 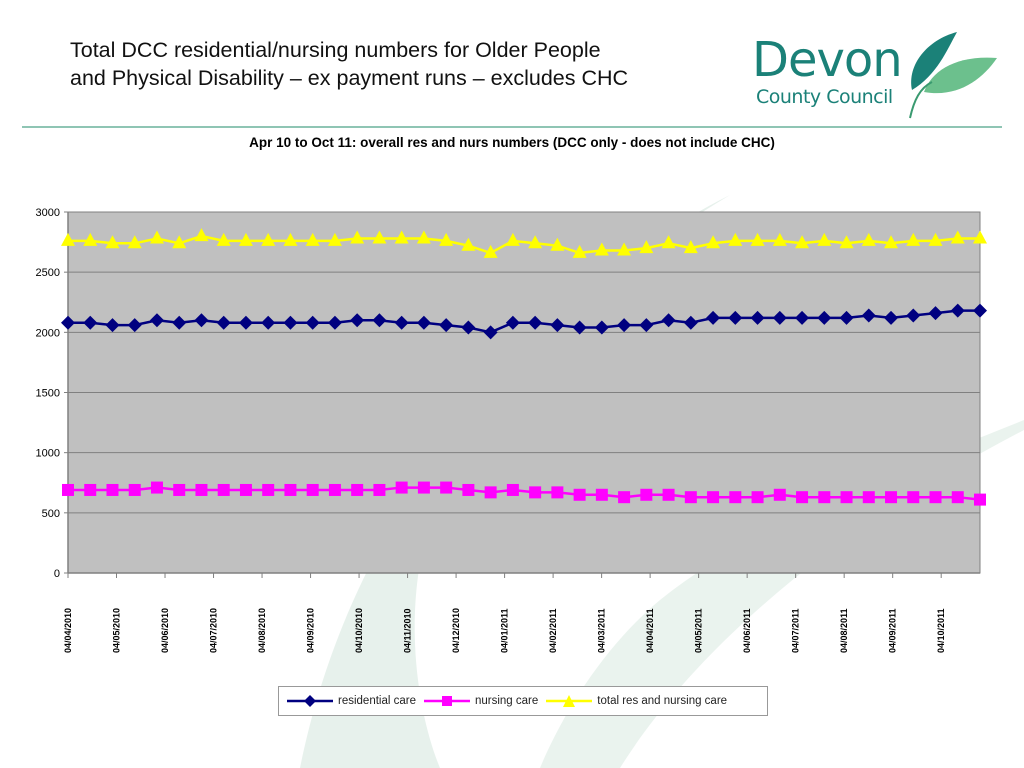 I want to click on legend-item-total: total res and nursing care, so click(x=635, y=701).